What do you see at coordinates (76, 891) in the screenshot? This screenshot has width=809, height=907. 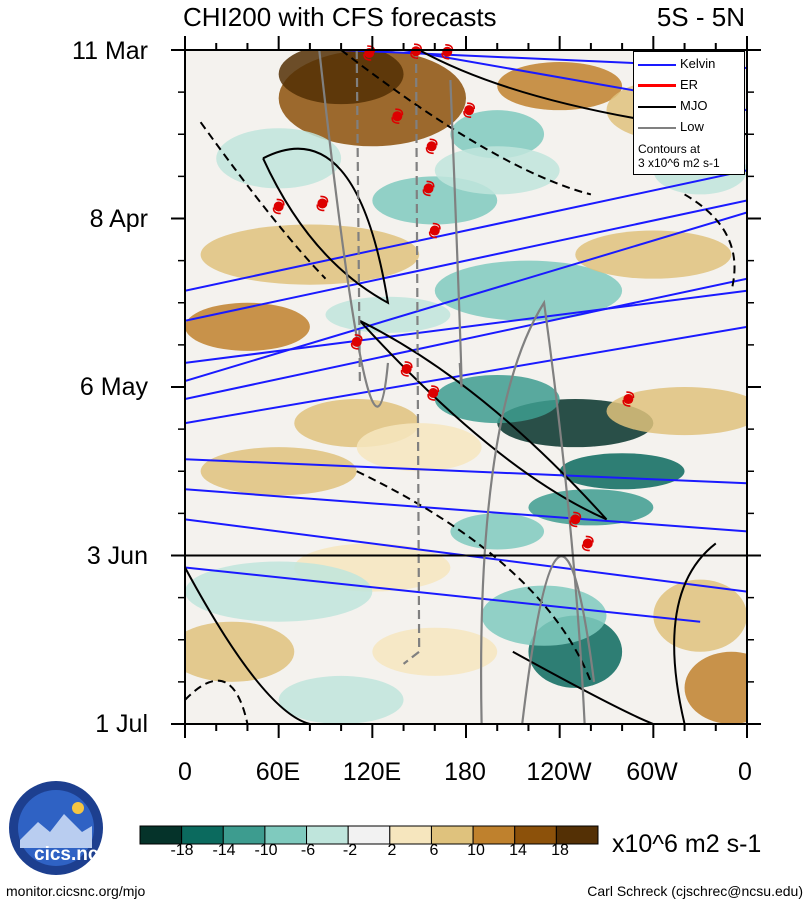 I see `footer-url: monitor.cicsnc.org/mjo` at bounding box center [76, 891].